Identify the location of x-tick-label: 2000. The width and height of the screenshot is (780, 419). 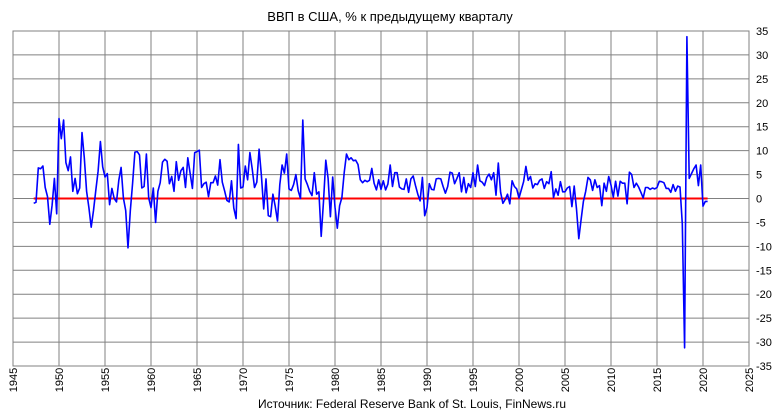
(520, 380).